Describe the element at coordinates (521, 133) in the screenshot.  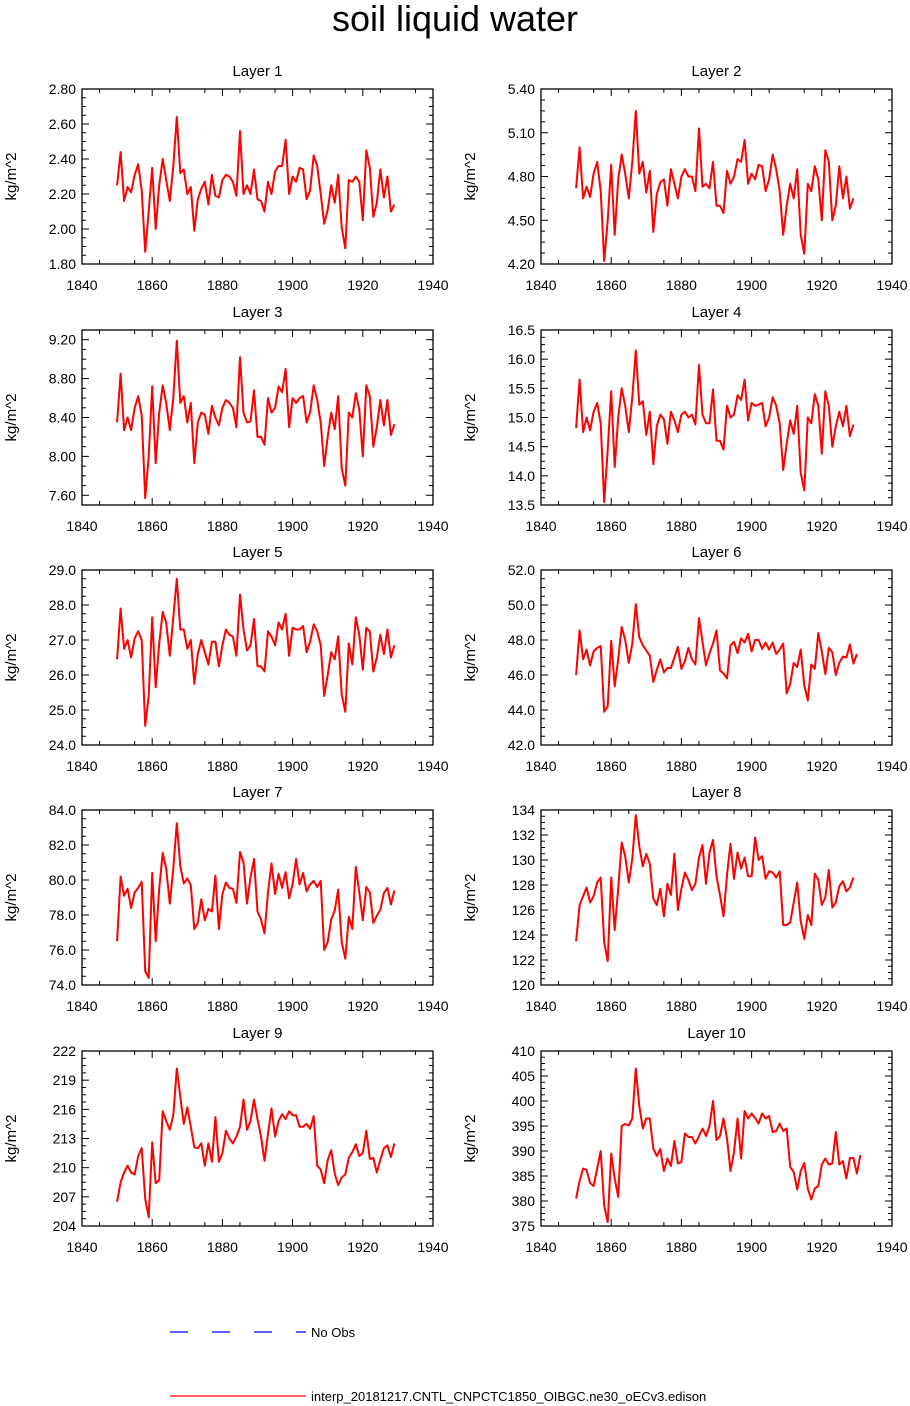
I see `panel-2-ytick-label: 5.10` at that location.